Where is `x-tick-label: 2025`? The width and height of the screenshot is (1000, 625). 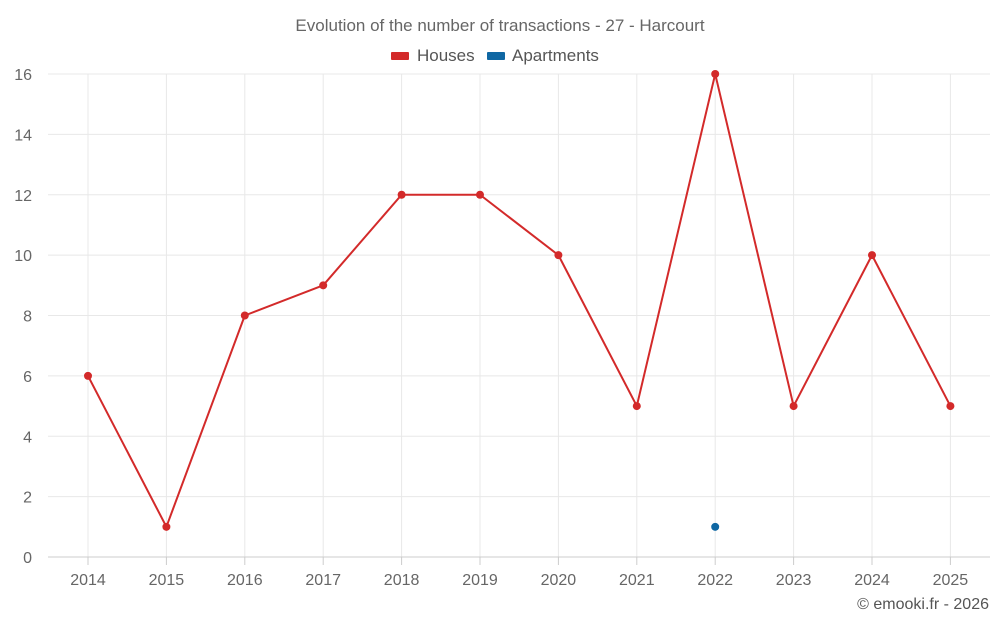 x-tick-label: 2025 is located at coordinates (951, 580).